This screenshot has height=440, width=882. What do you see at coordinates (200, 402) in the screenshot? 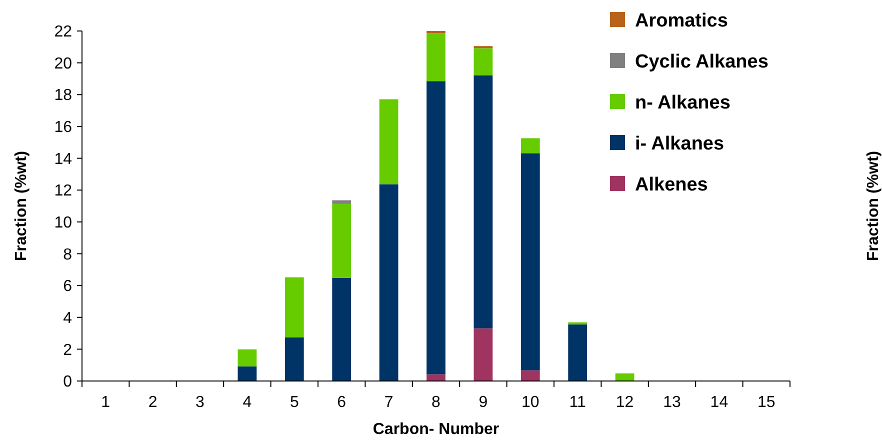
I see `x-tick-label: 3` at bounding box center [200, 402].